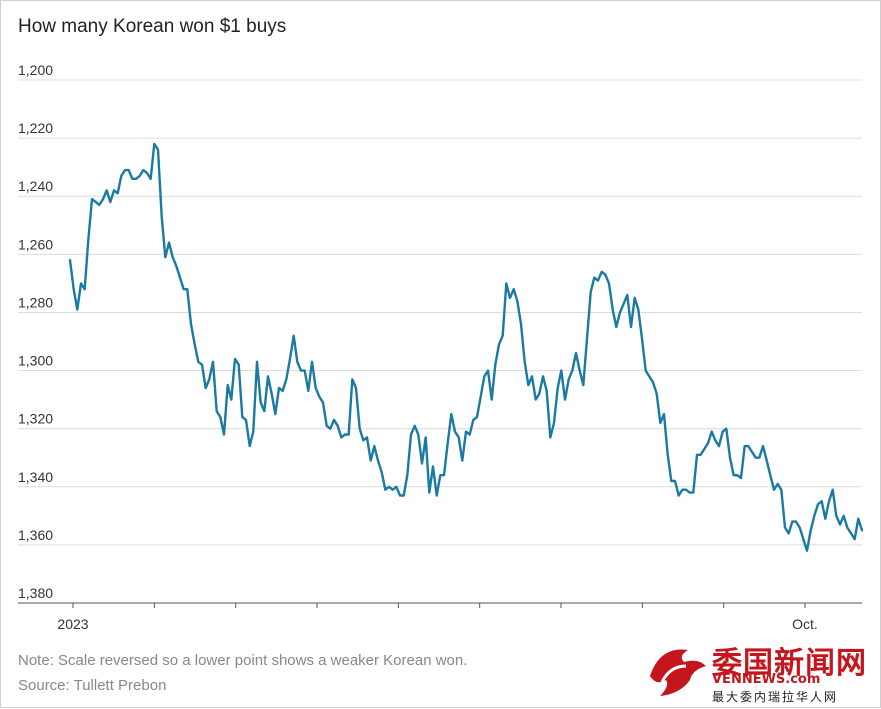 This screenshot has height=709, width=881. What do you see at coordinates (35, 361) in the screenshot?
I see `y-tick-label: 1,300` at bounding box center [35, 361].